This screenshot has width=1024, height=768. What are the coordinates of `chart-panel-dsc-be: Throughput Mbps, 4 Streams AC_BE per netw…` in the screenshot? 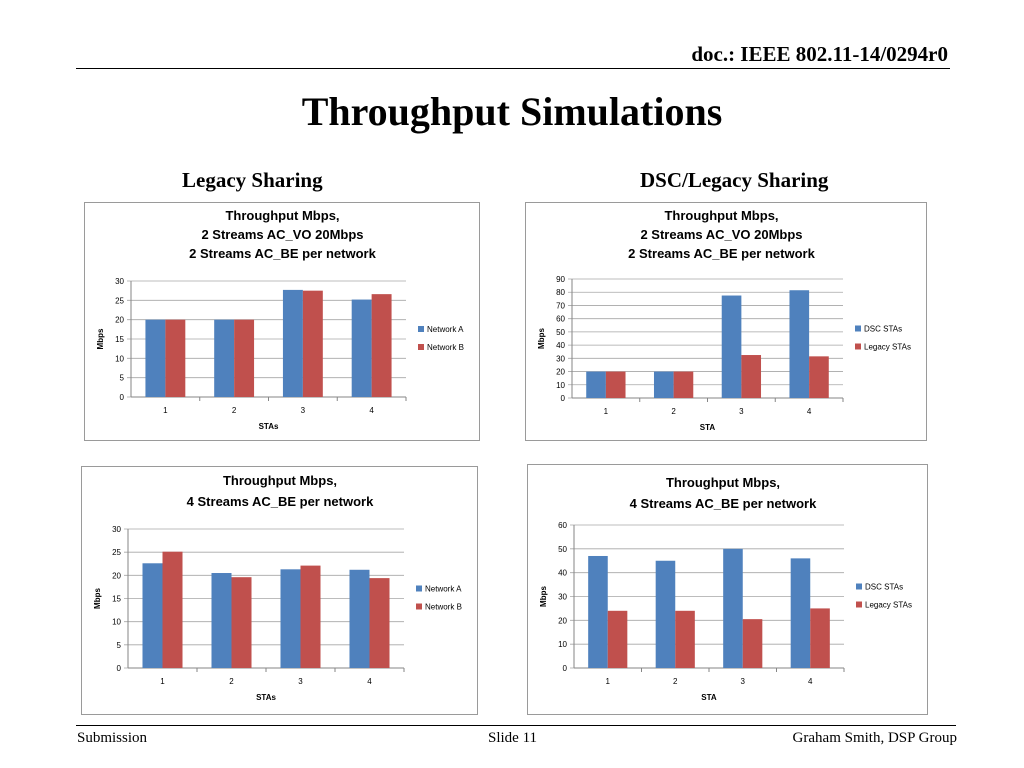 It's located at (727, 589).